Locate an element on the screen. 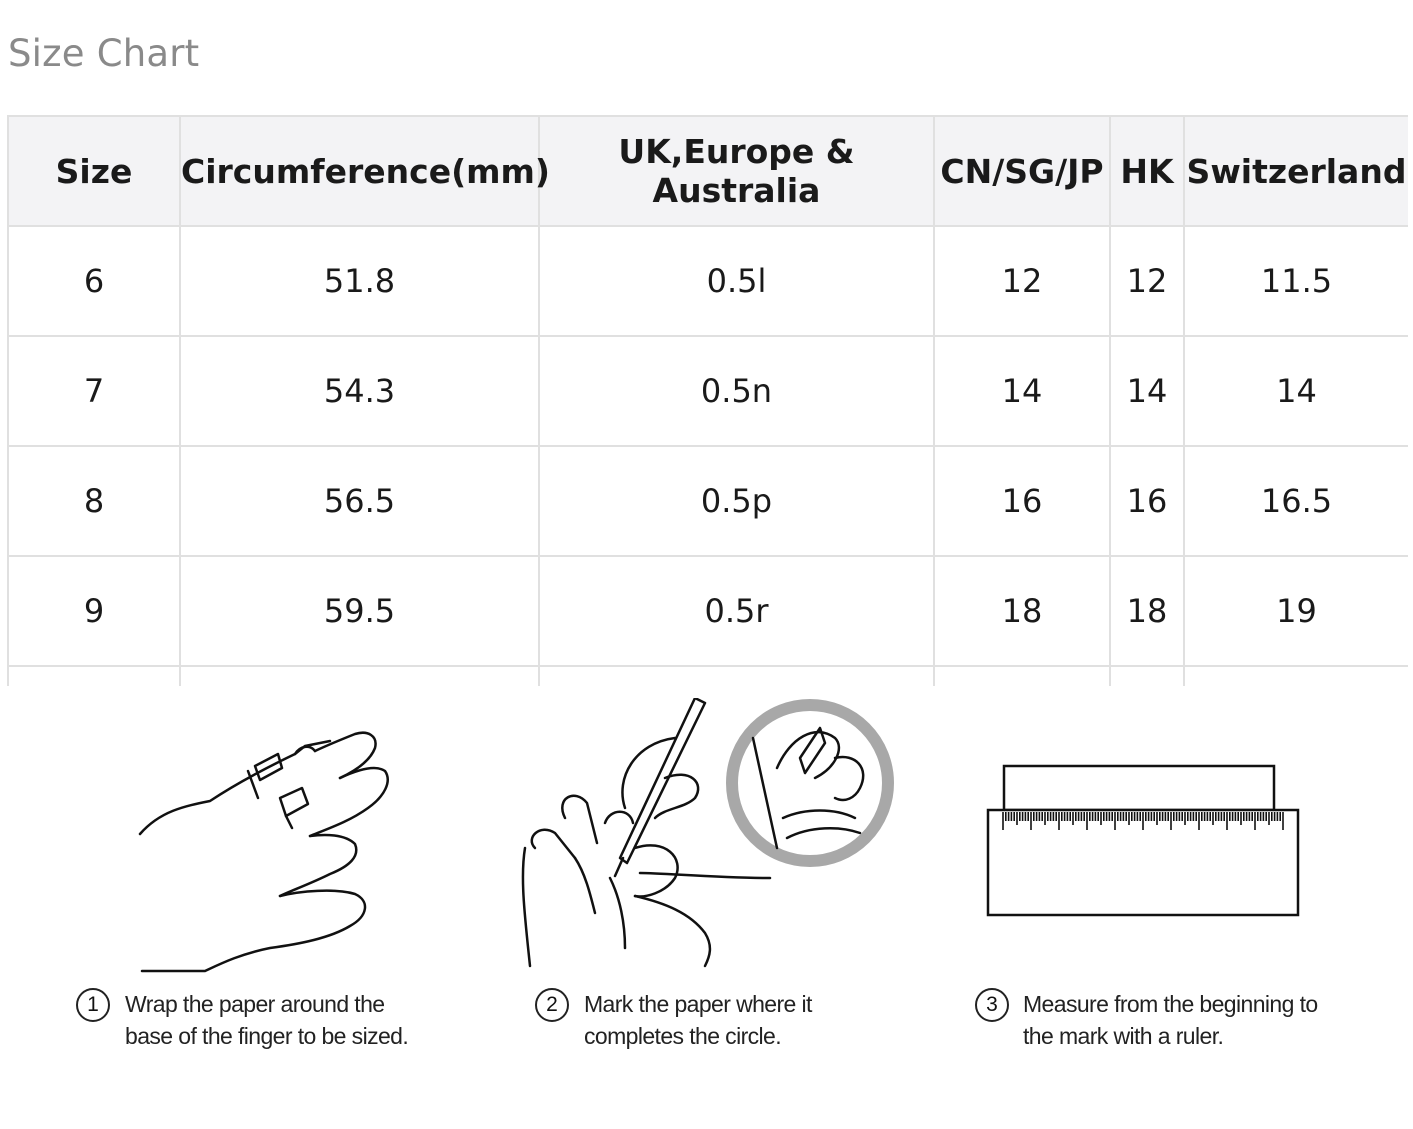 Image resolution: width=1413 pixels, height=1129 pixels. cell-uk: 0.5p is located at coordinates (736, 501).